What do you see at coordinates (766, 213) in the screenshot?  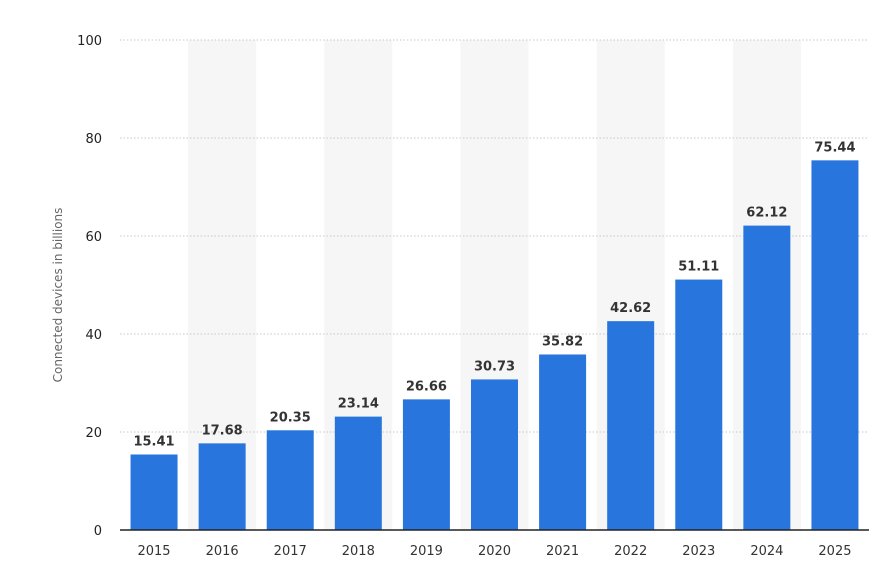 I see `data-label: 62.12` at bounding box center [766, 213].